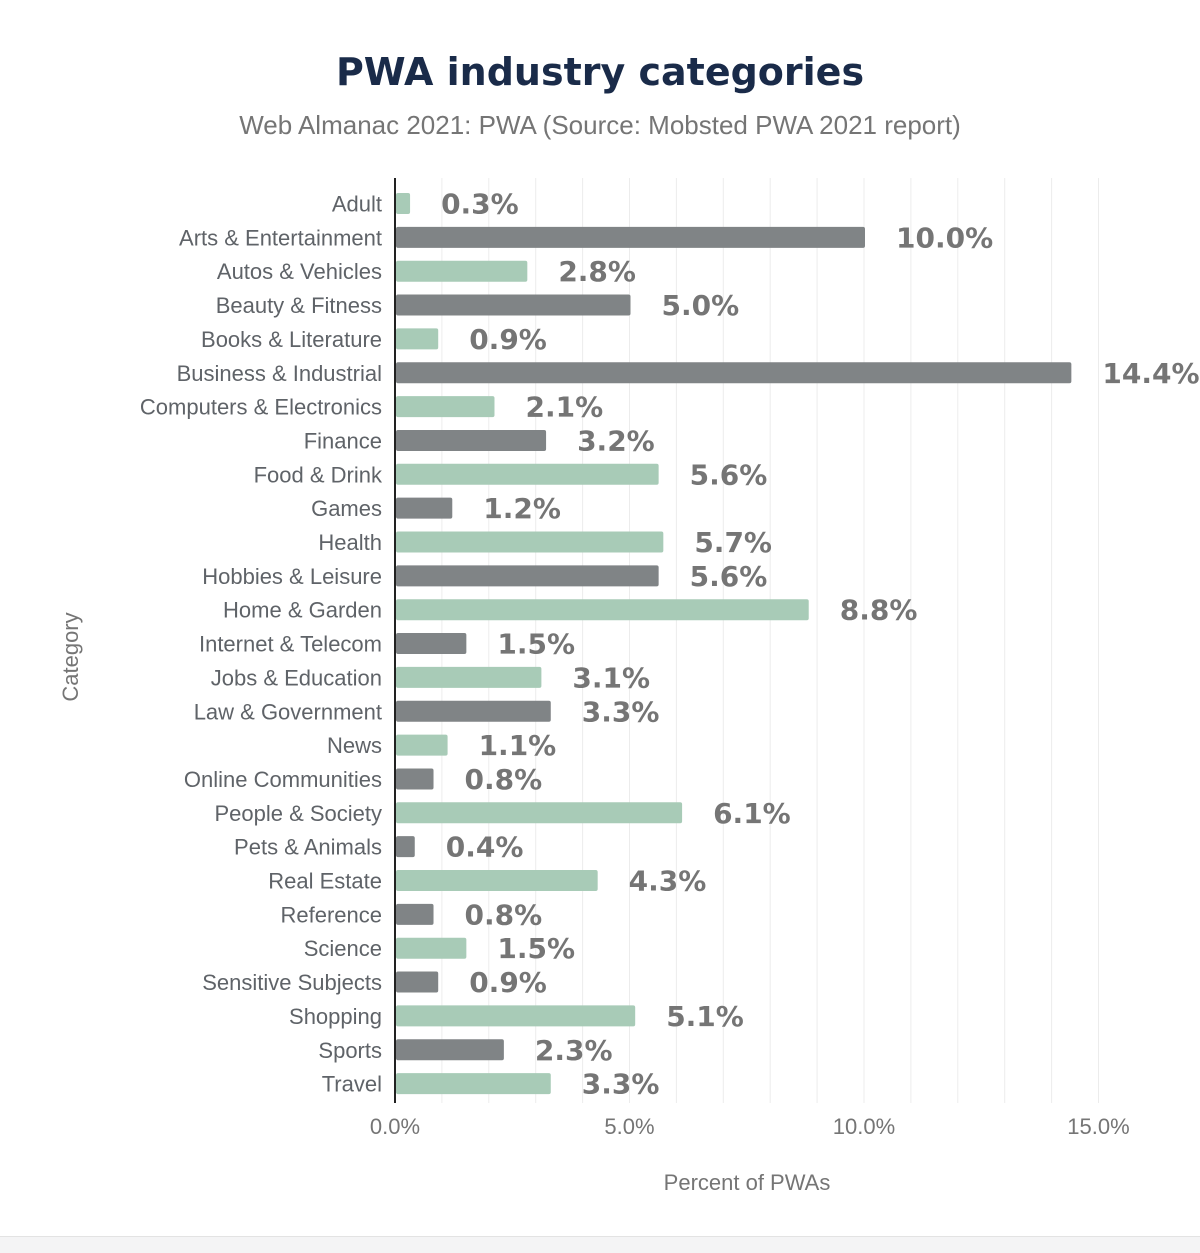  Describe the element at coordinates (291, 339) in the screenshot. I see `category-label: Books & Literature` at that location.